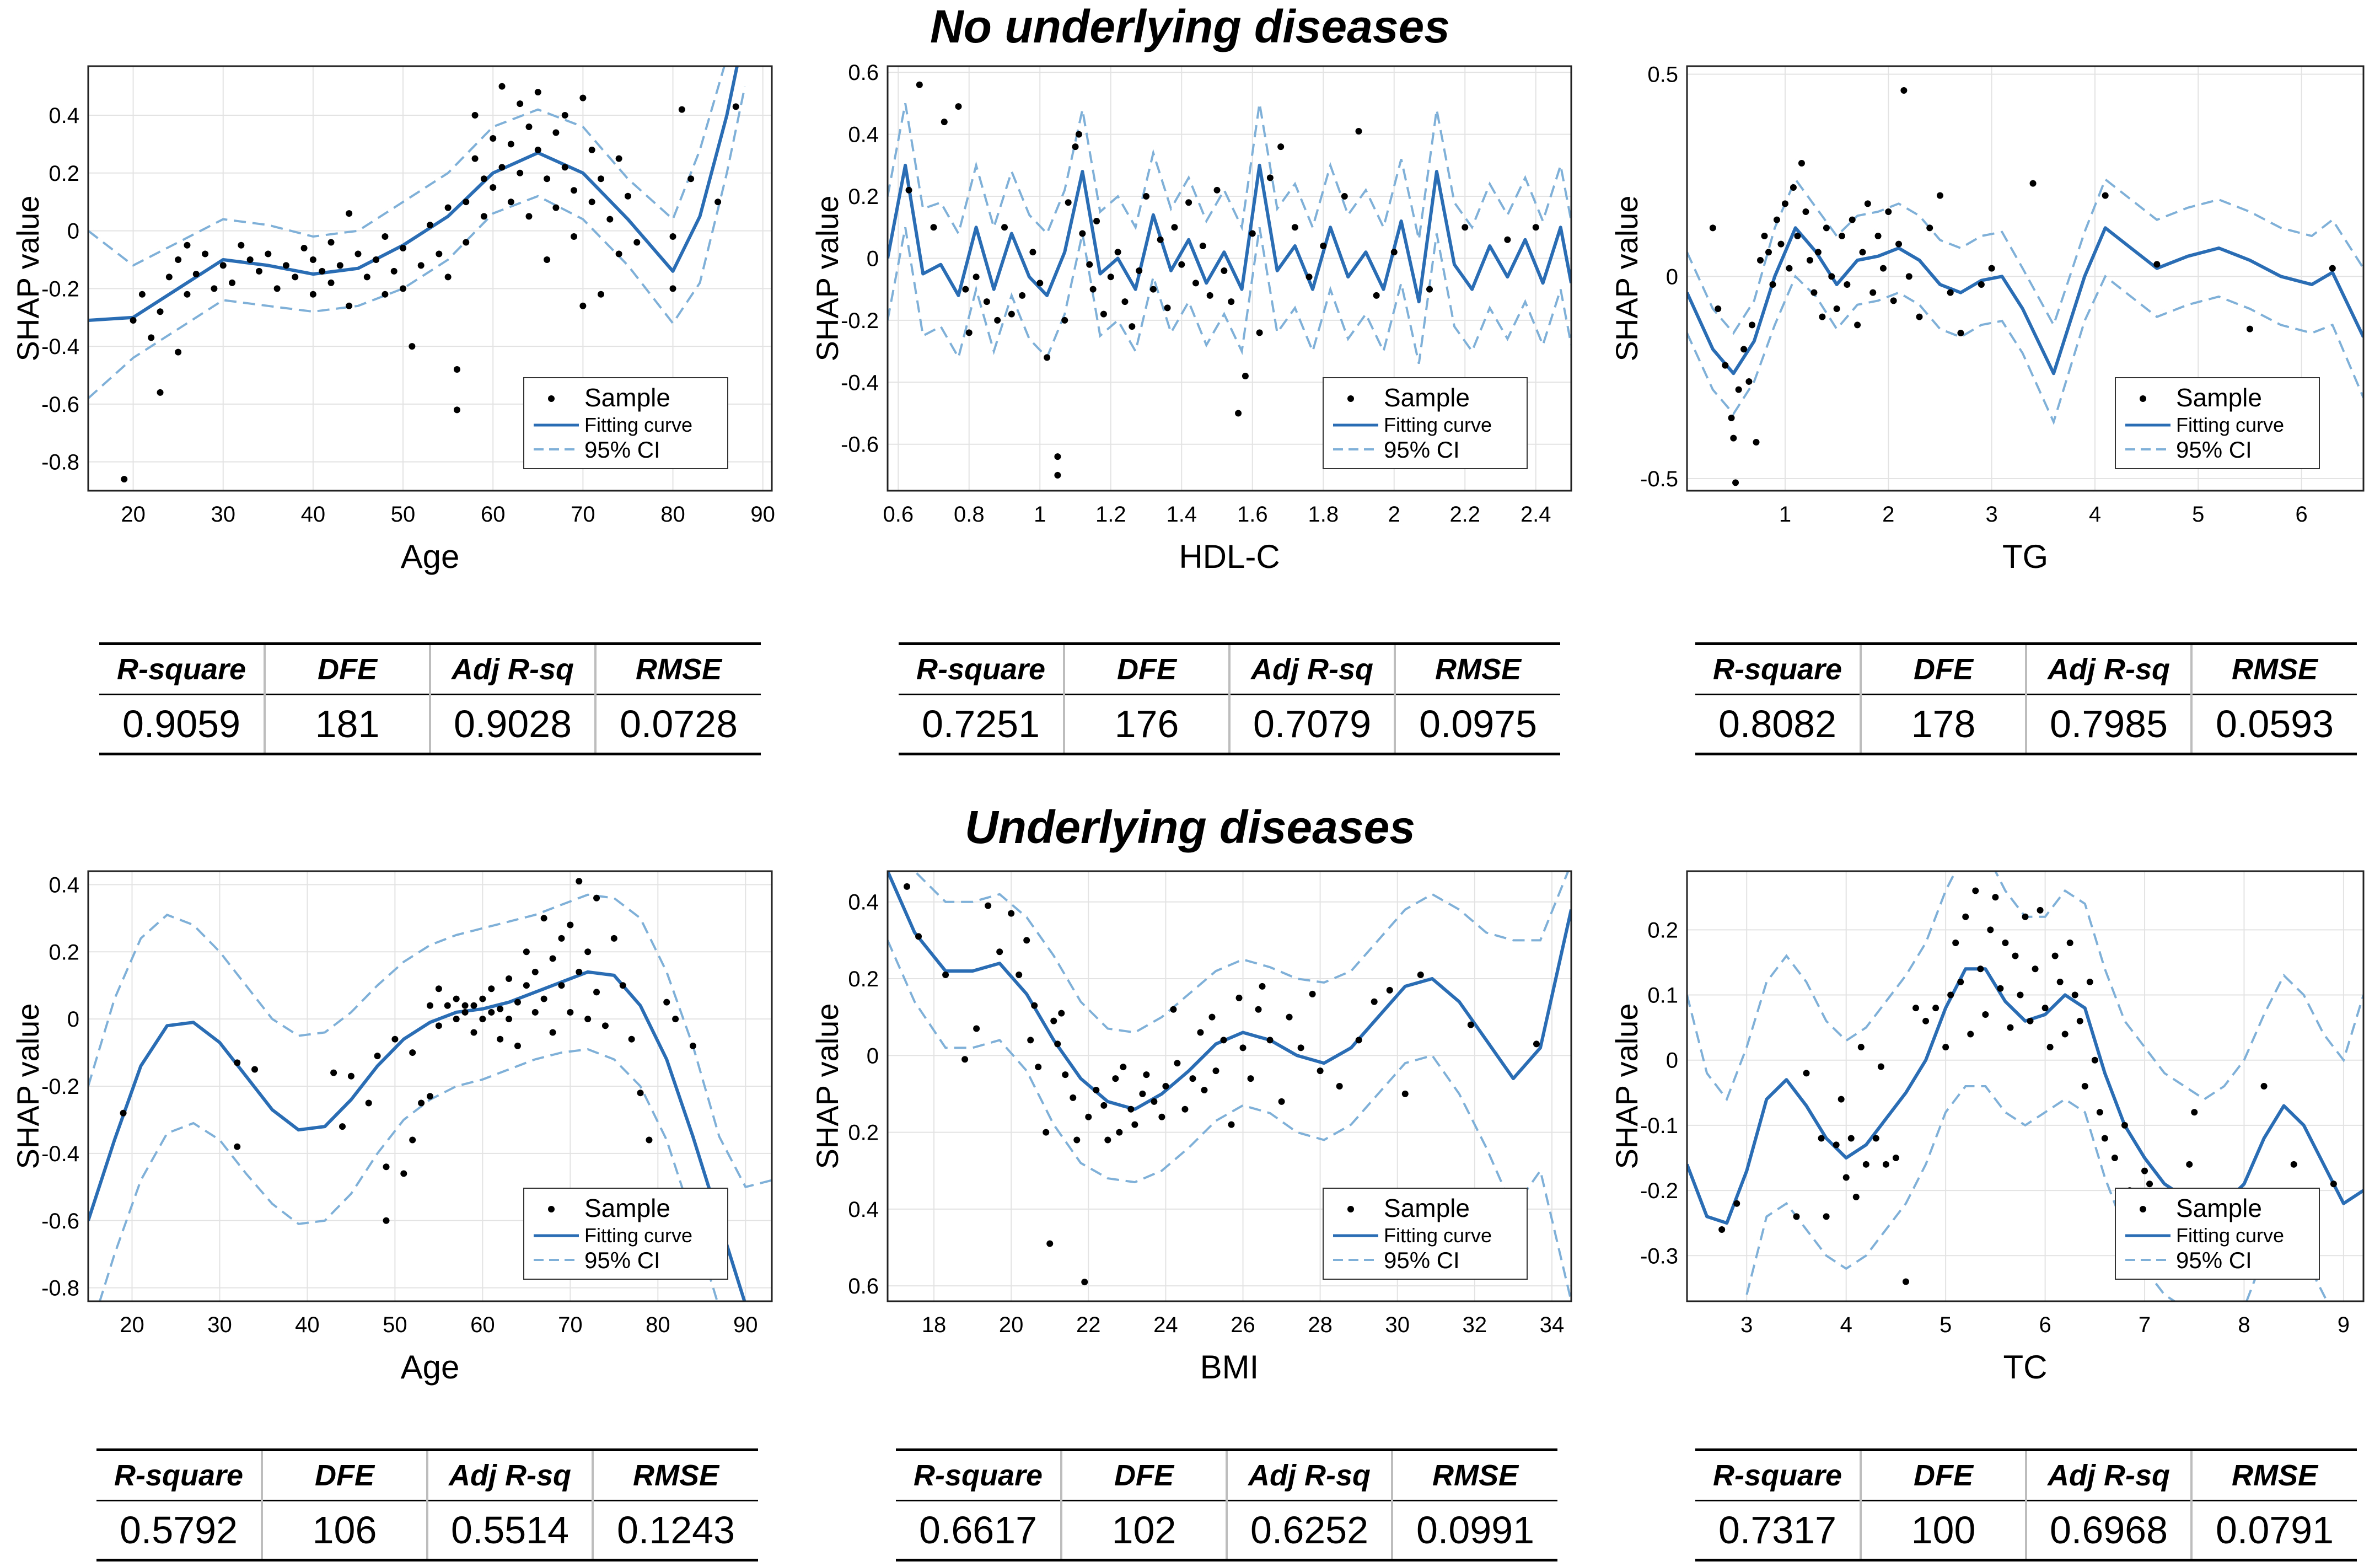 Image resolution: width=2380 pixels, height=1567 pixels. Describe the element at coordinates (1110, 514) in the screenshot. I see `x-tick-label: 1.2` at that location.